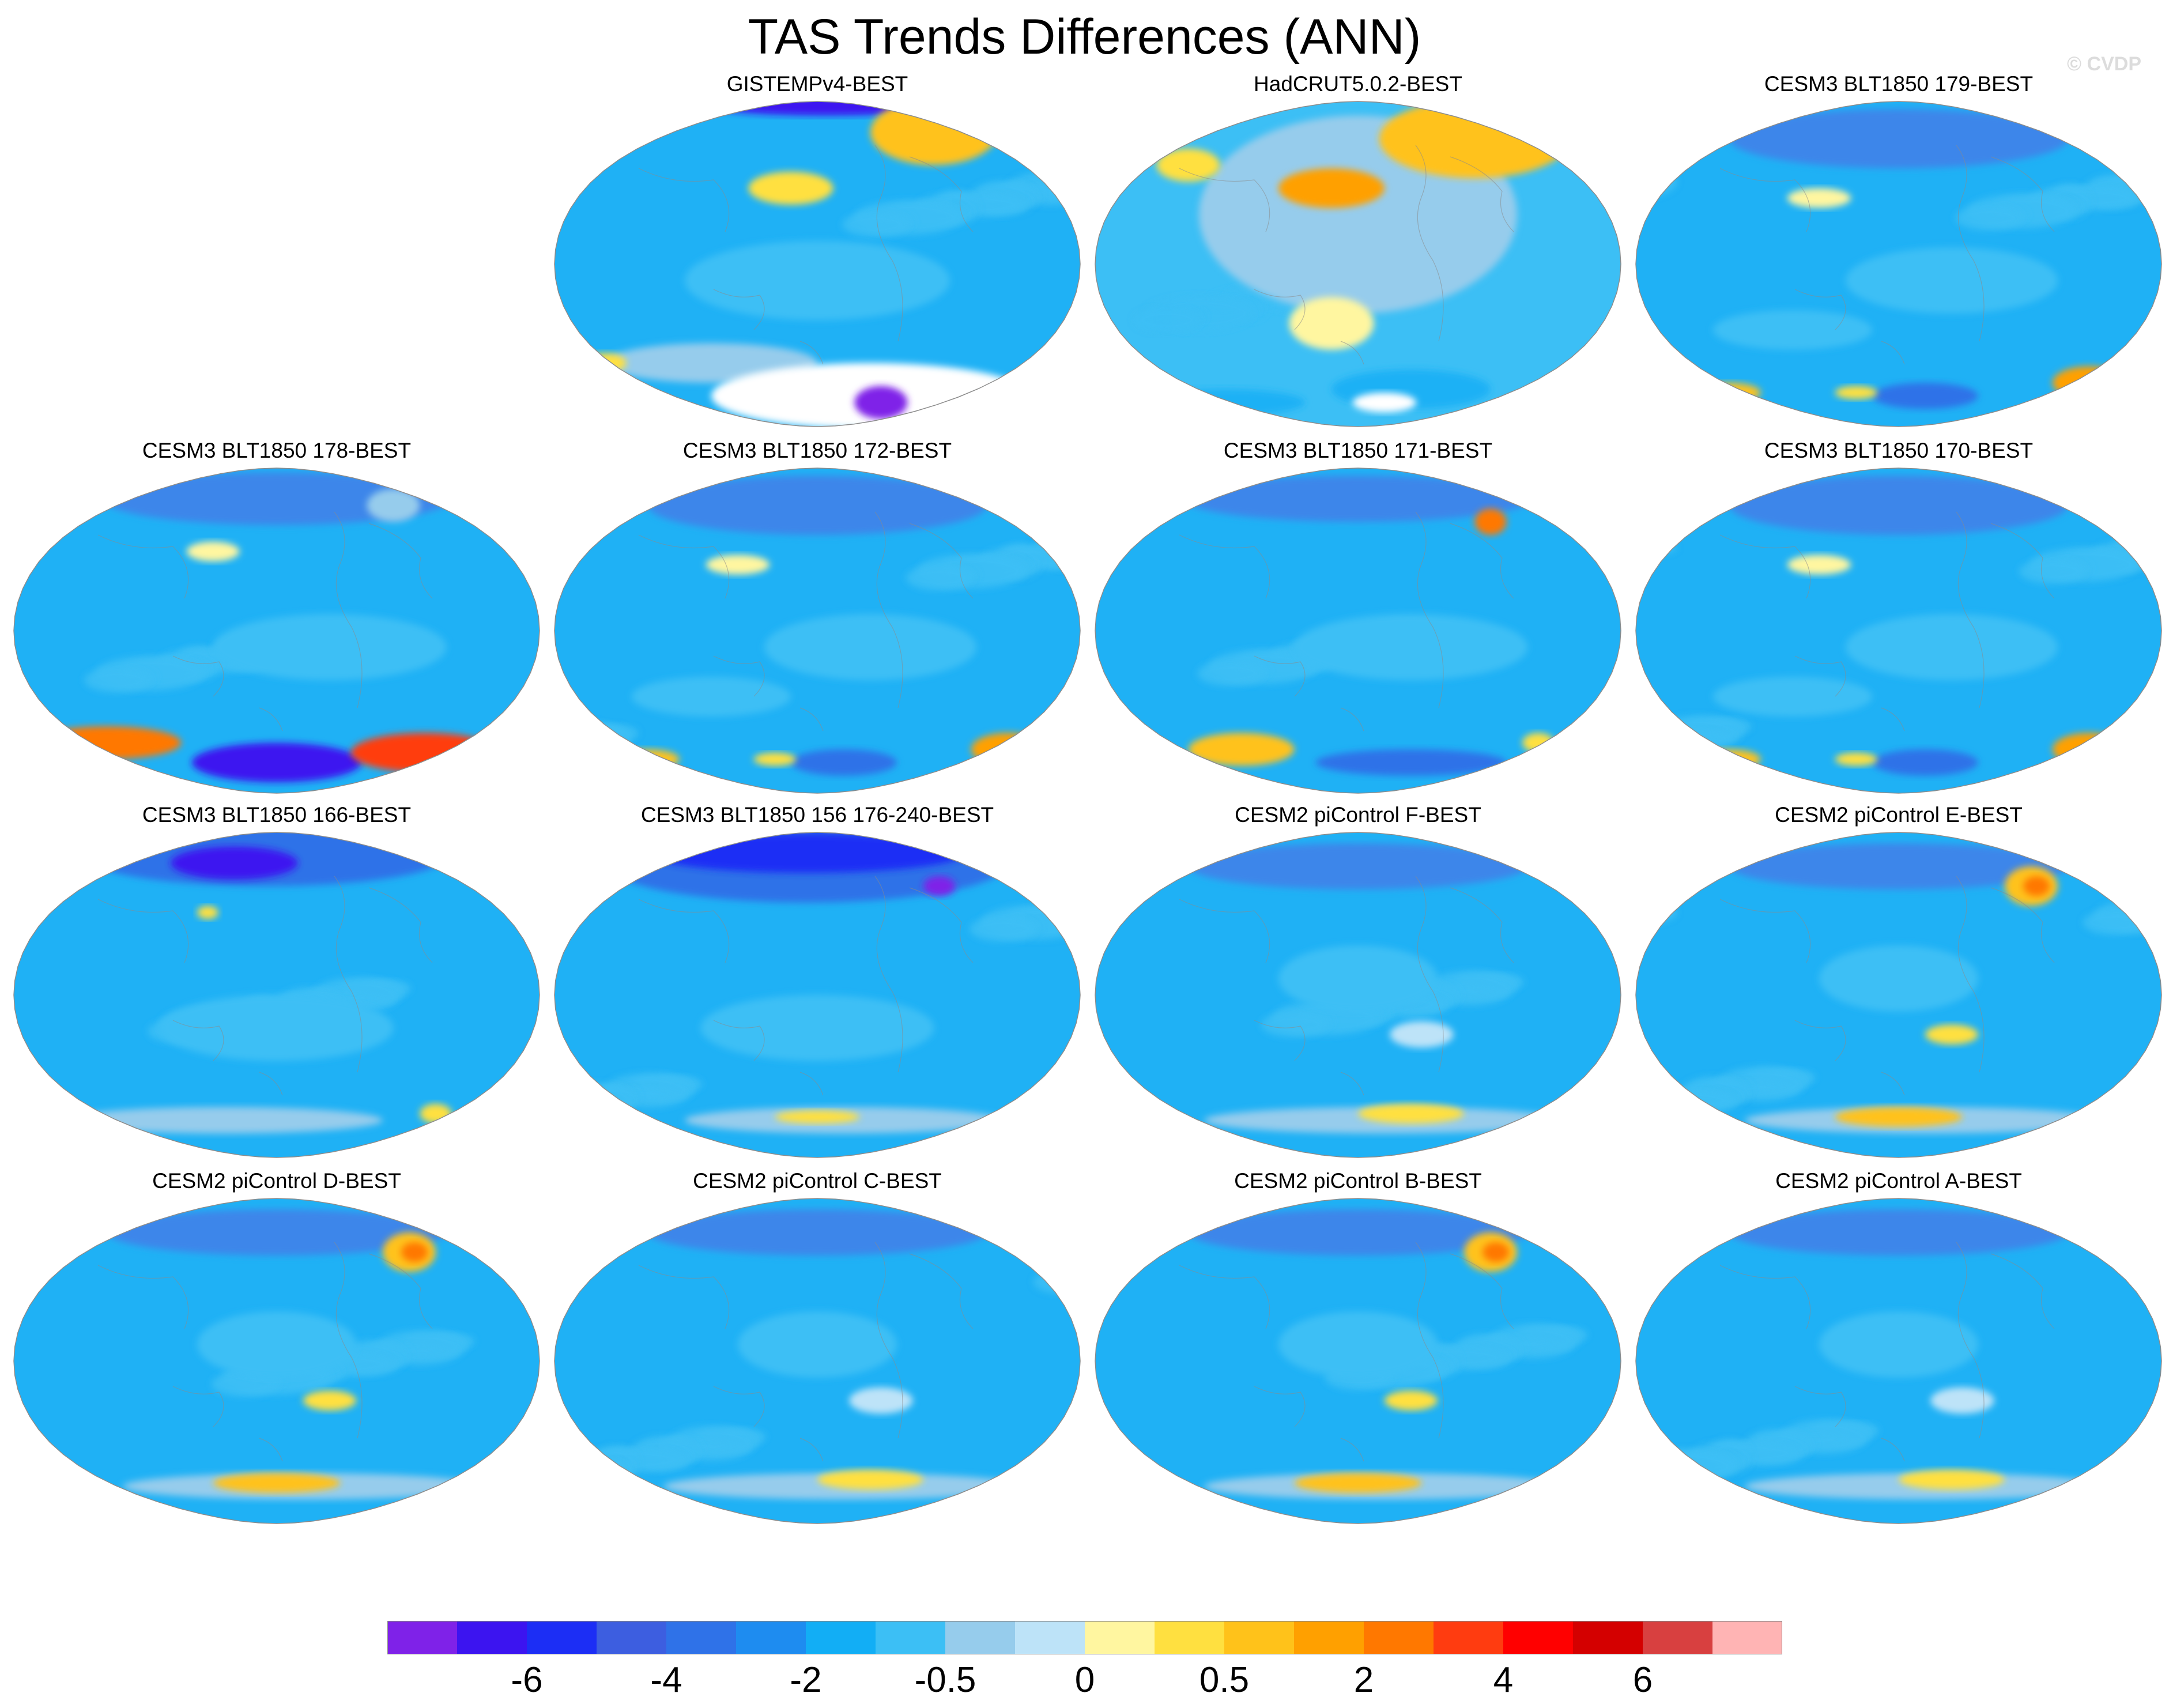 This screenshot has width=2169, height=1708. I want to click on panel-title: CESM2 piControl C-BEST, so click(817, 1181).